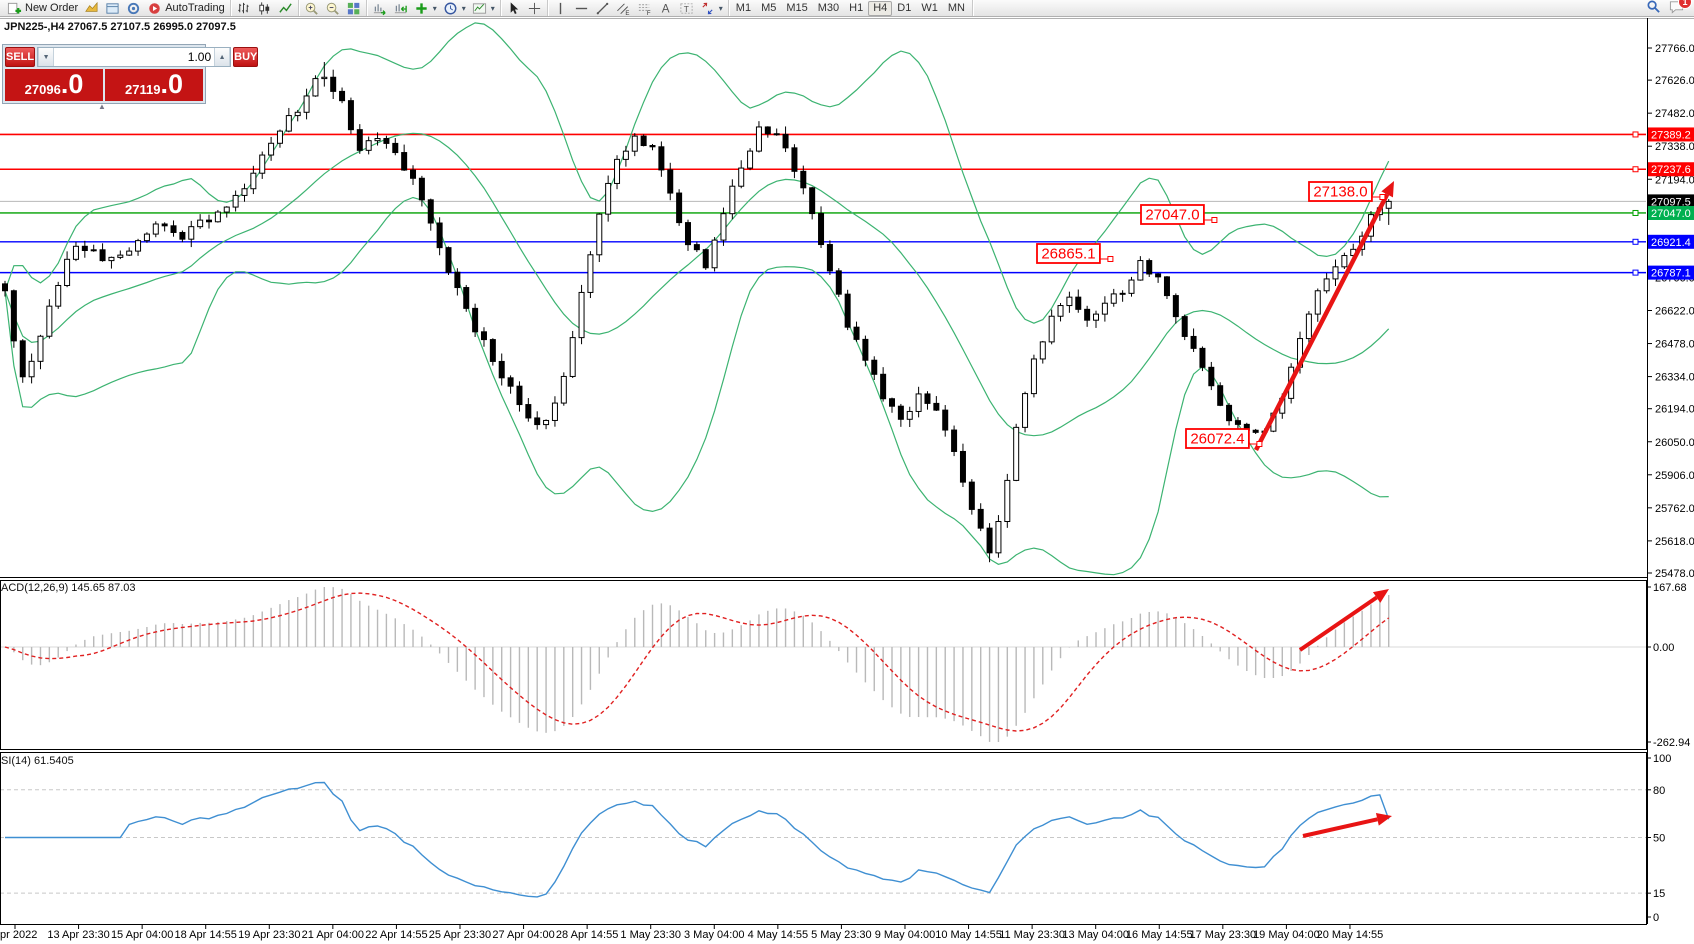 The height and width of the screenshot is (944, 1694). I want to click on templates-button: ▾, so click(483, 8).